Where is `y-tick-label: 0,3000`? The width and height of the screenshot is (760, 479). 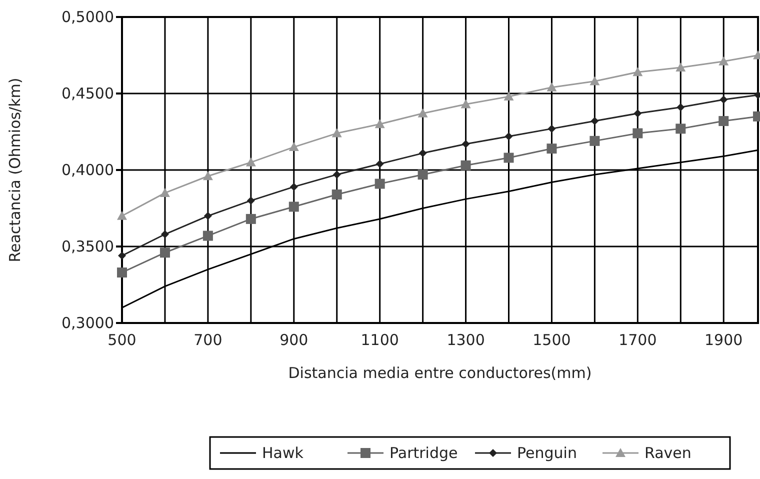 y-tick-label: 0,3000 is located at coordinates (88, 323).